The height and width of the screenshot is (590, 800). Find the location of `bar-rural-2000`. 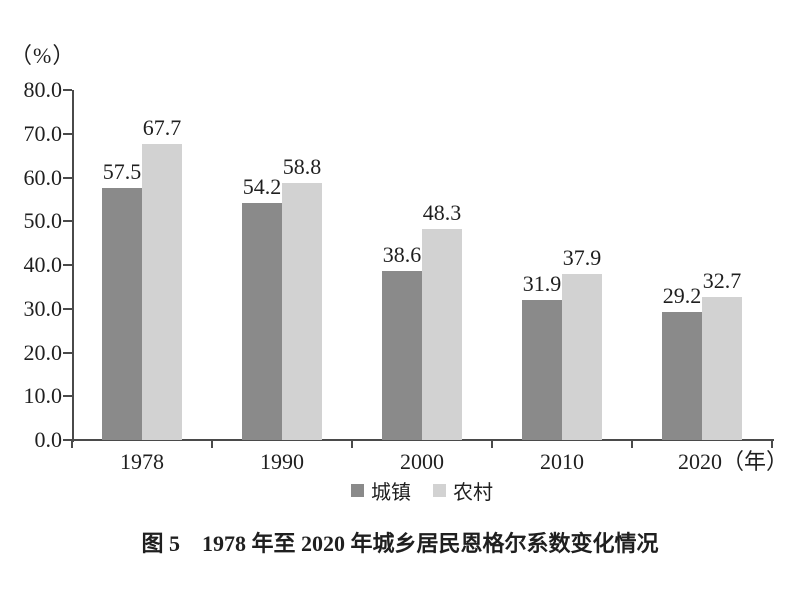

bar-rural-2000 is located at coordinates (442, 334).